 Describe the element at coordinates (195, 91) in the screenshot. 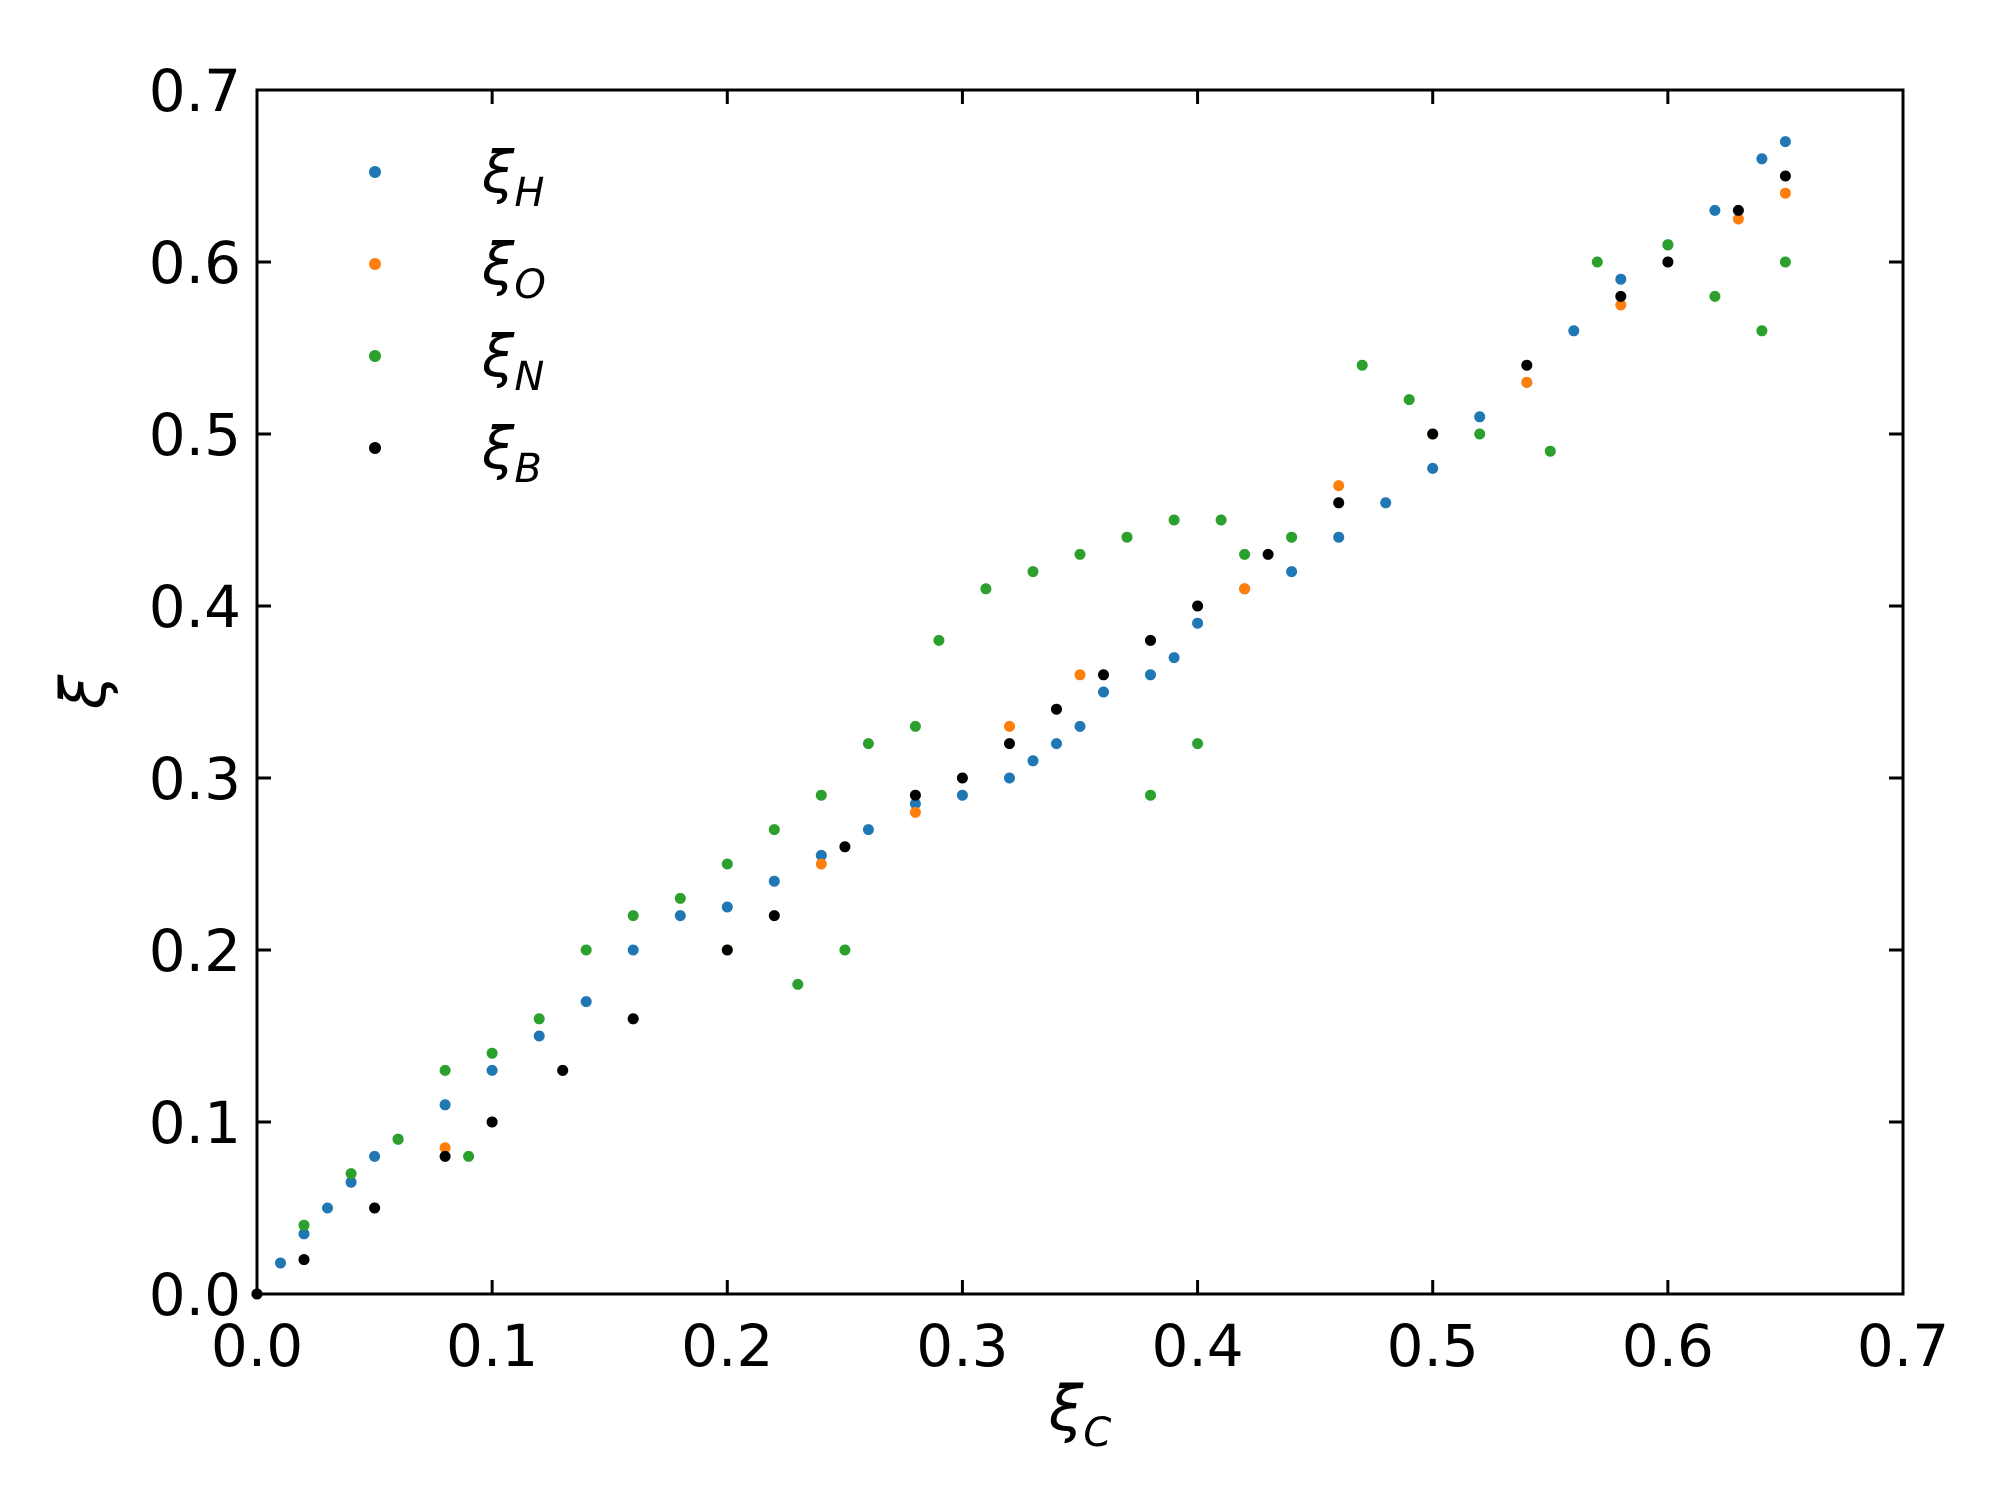

I see `y-tick-label: 0.7` at that location.